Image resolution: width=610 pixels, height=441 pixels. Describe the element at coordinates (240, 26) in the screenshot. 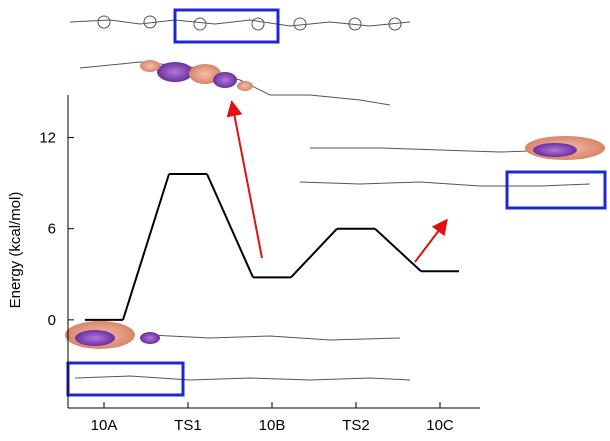

I see `molecule-top` at that location.